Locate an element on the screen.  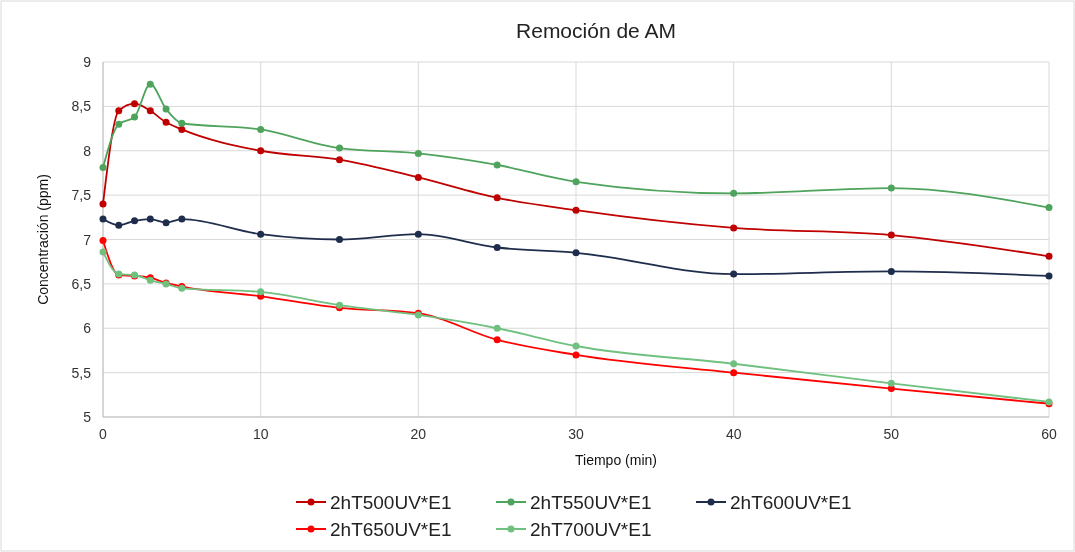
y-tick-label: 7,5 is located at coordinates (81, 195).